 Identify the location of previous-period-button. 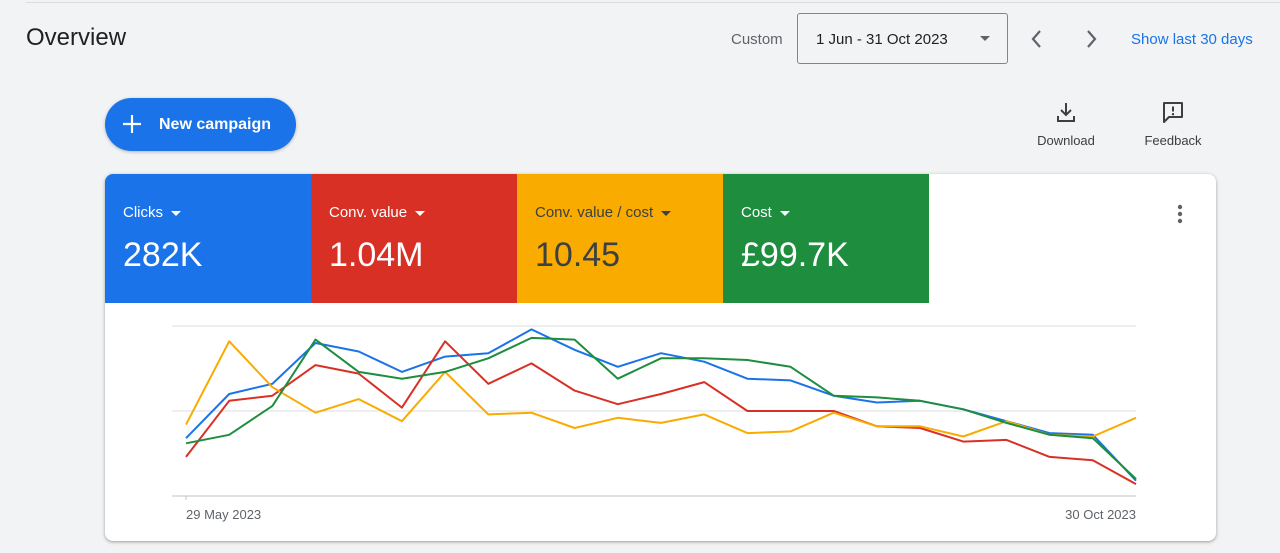
(1037, 39).